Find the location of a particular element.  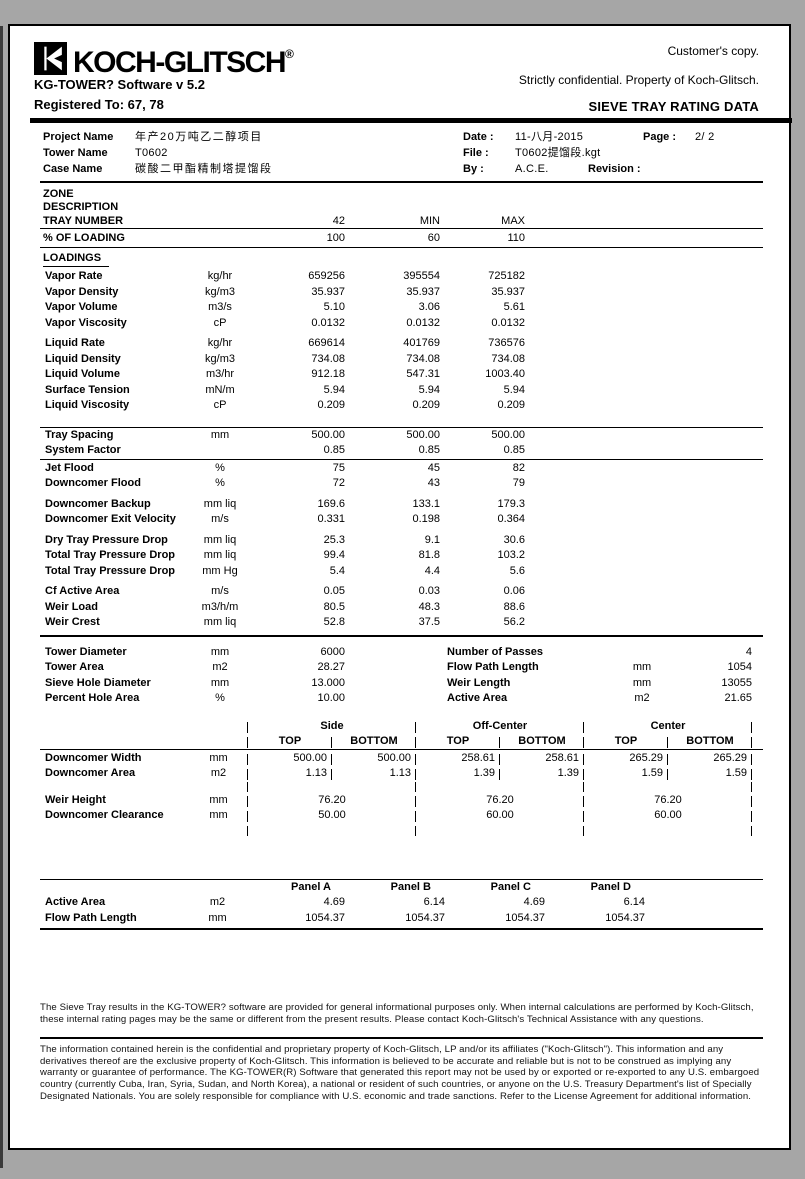

customers-copy-note: Customer's copy. is located at coordinates (713, 51).